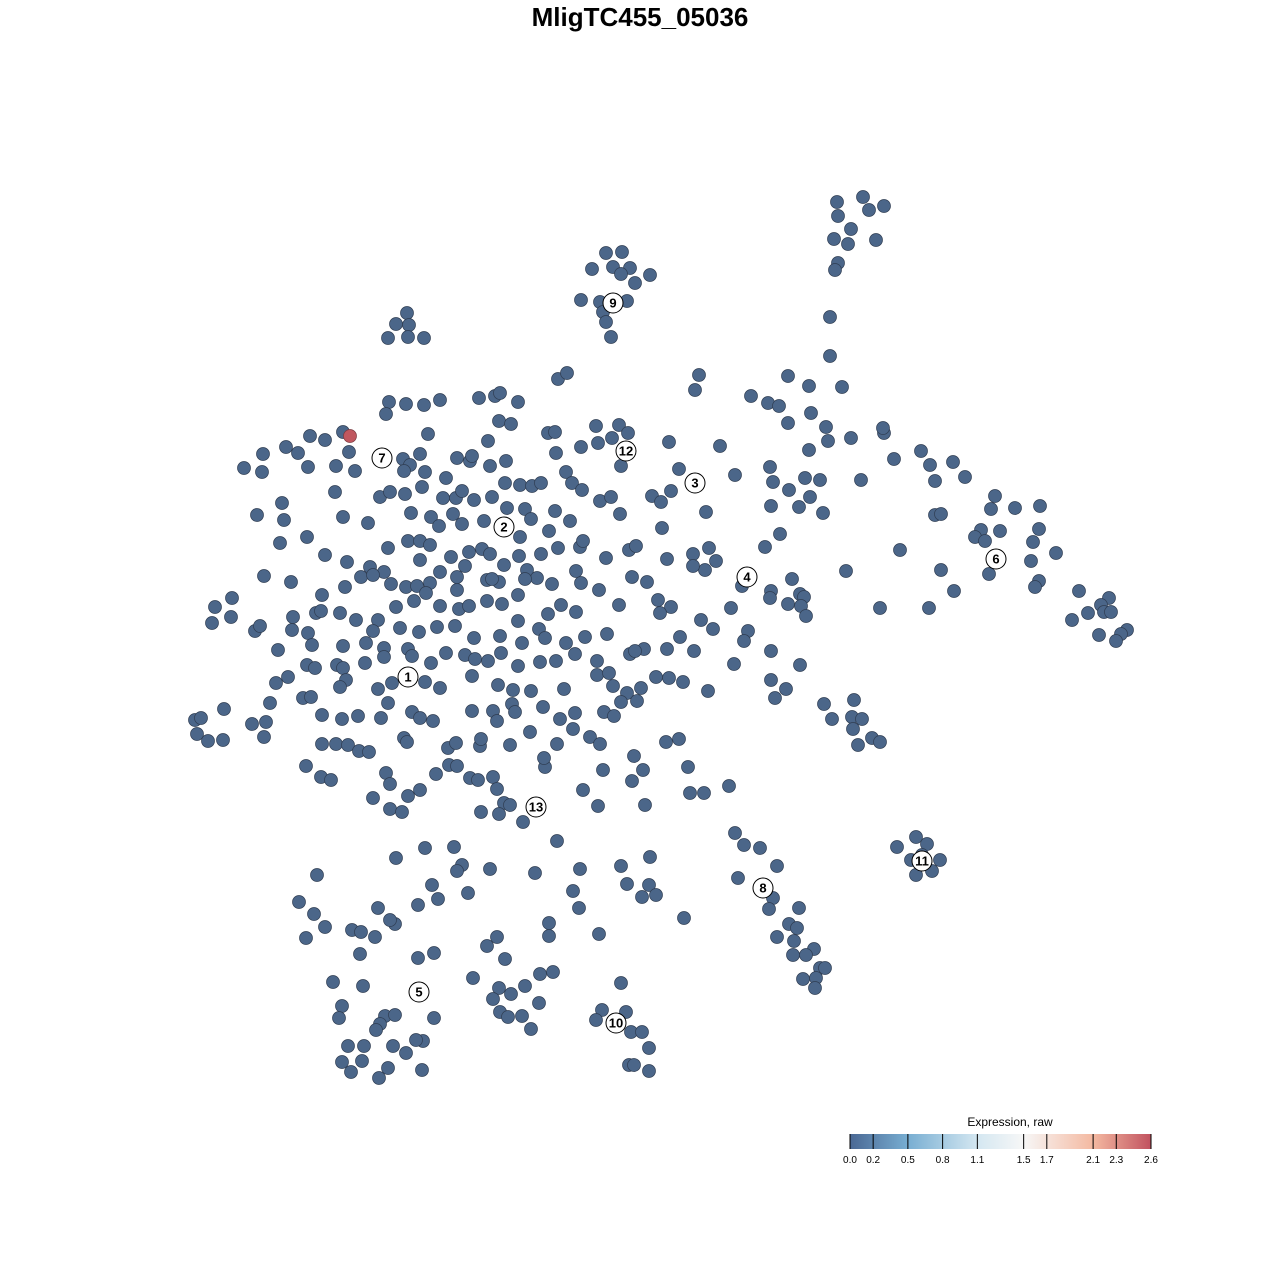 The height and width of the screenshot is (1280, 1280). I want to click on legend-tick-label: 0.0, so click(850, 1160).